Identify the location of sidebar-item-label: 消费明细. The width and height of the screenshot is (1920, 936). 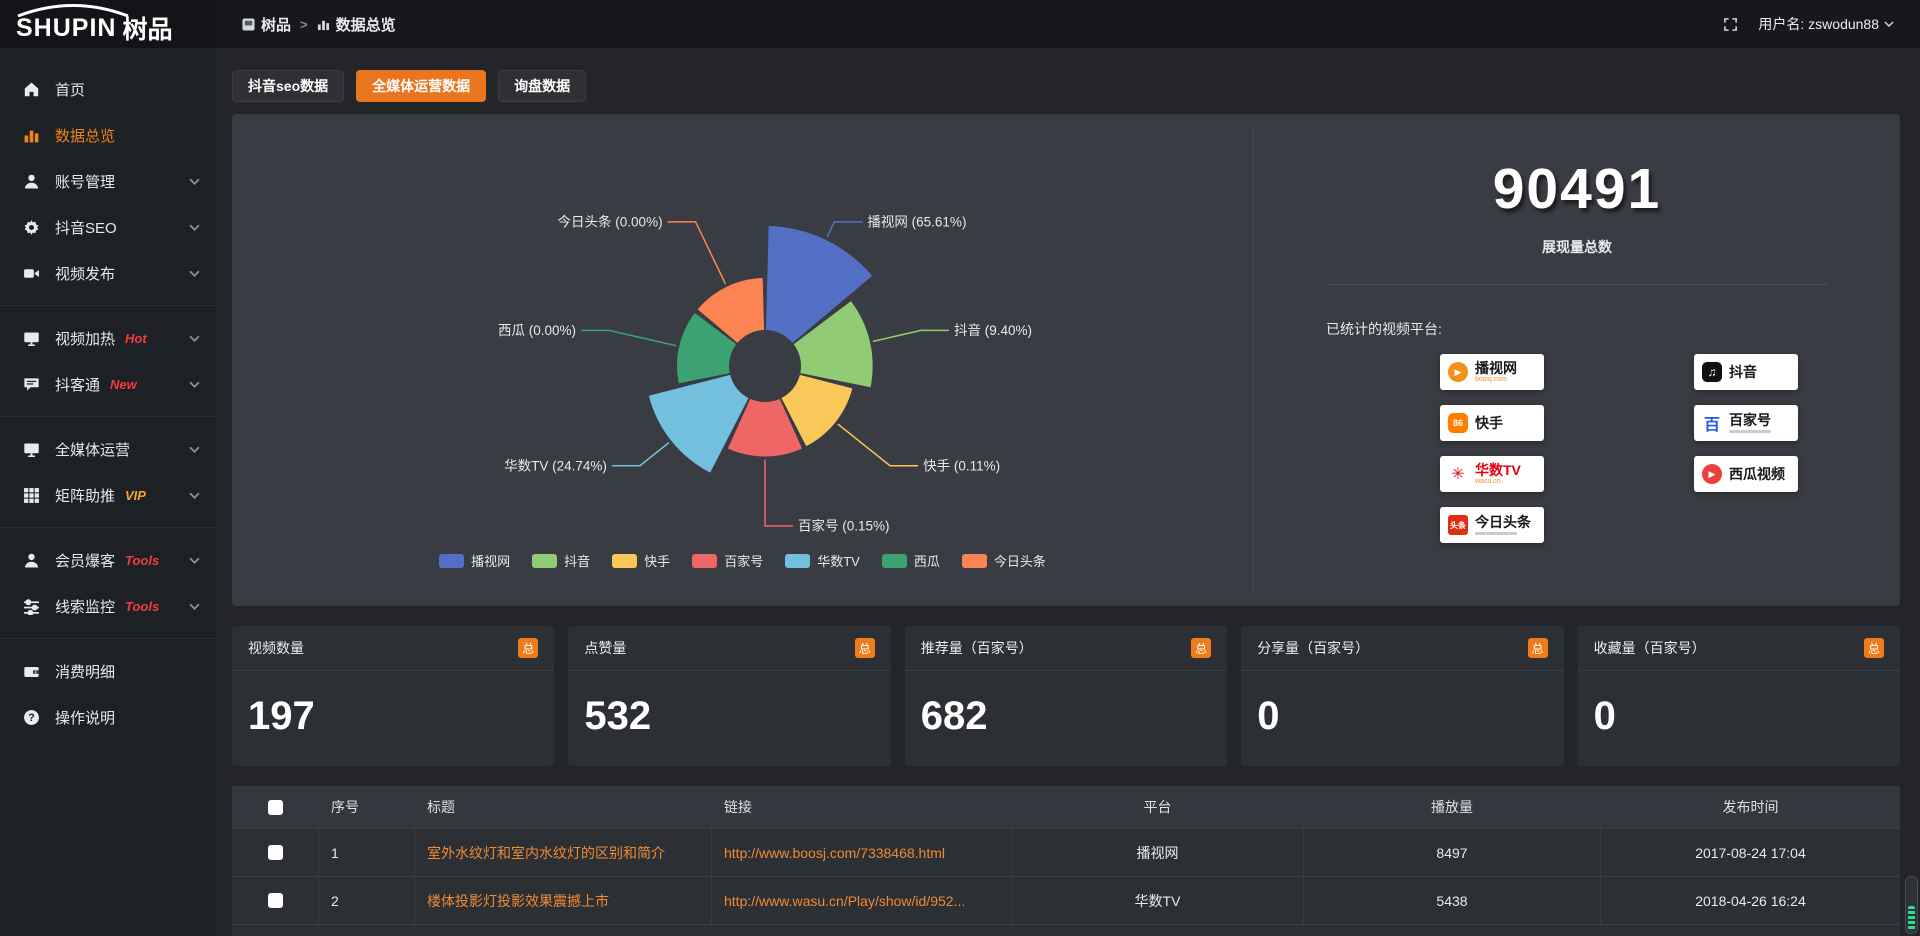
(85, 672).